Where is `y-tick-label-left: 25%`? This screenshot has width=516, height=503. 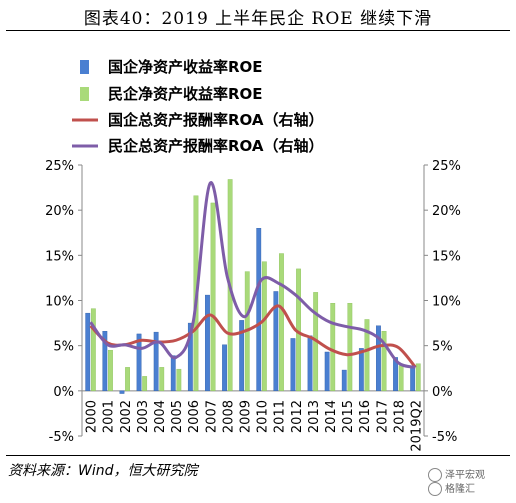 y-tick-label-left: 25% is located at coordinates (59, 166).